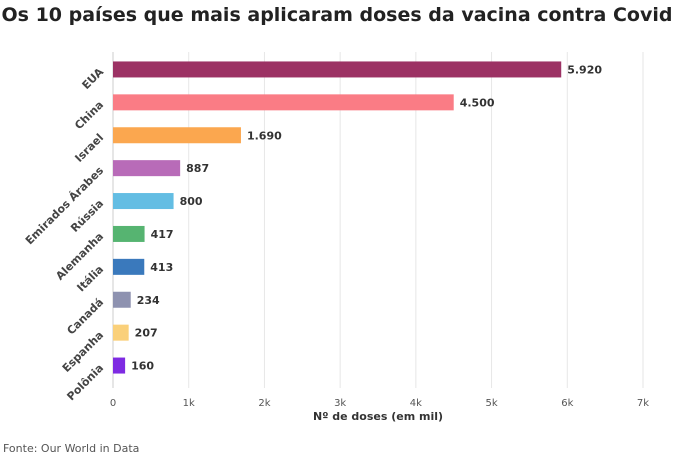  I want to click on x-tick-label: 0, so click(113, 403).